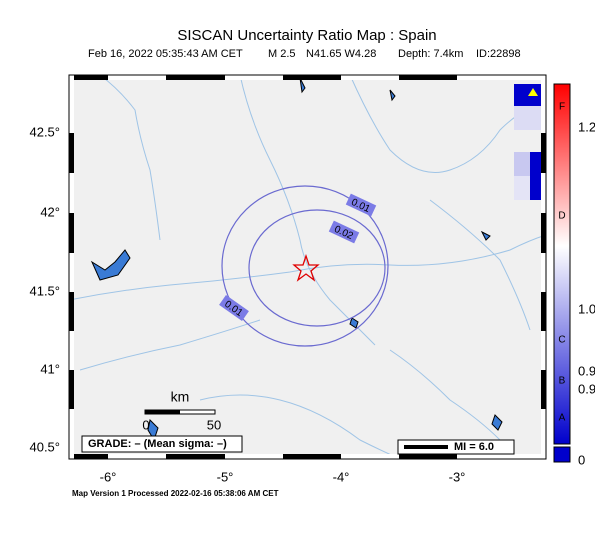  Describe the element at coordinates (562, 381) in the screenshot. I see `colorbar-label: B` at that location.